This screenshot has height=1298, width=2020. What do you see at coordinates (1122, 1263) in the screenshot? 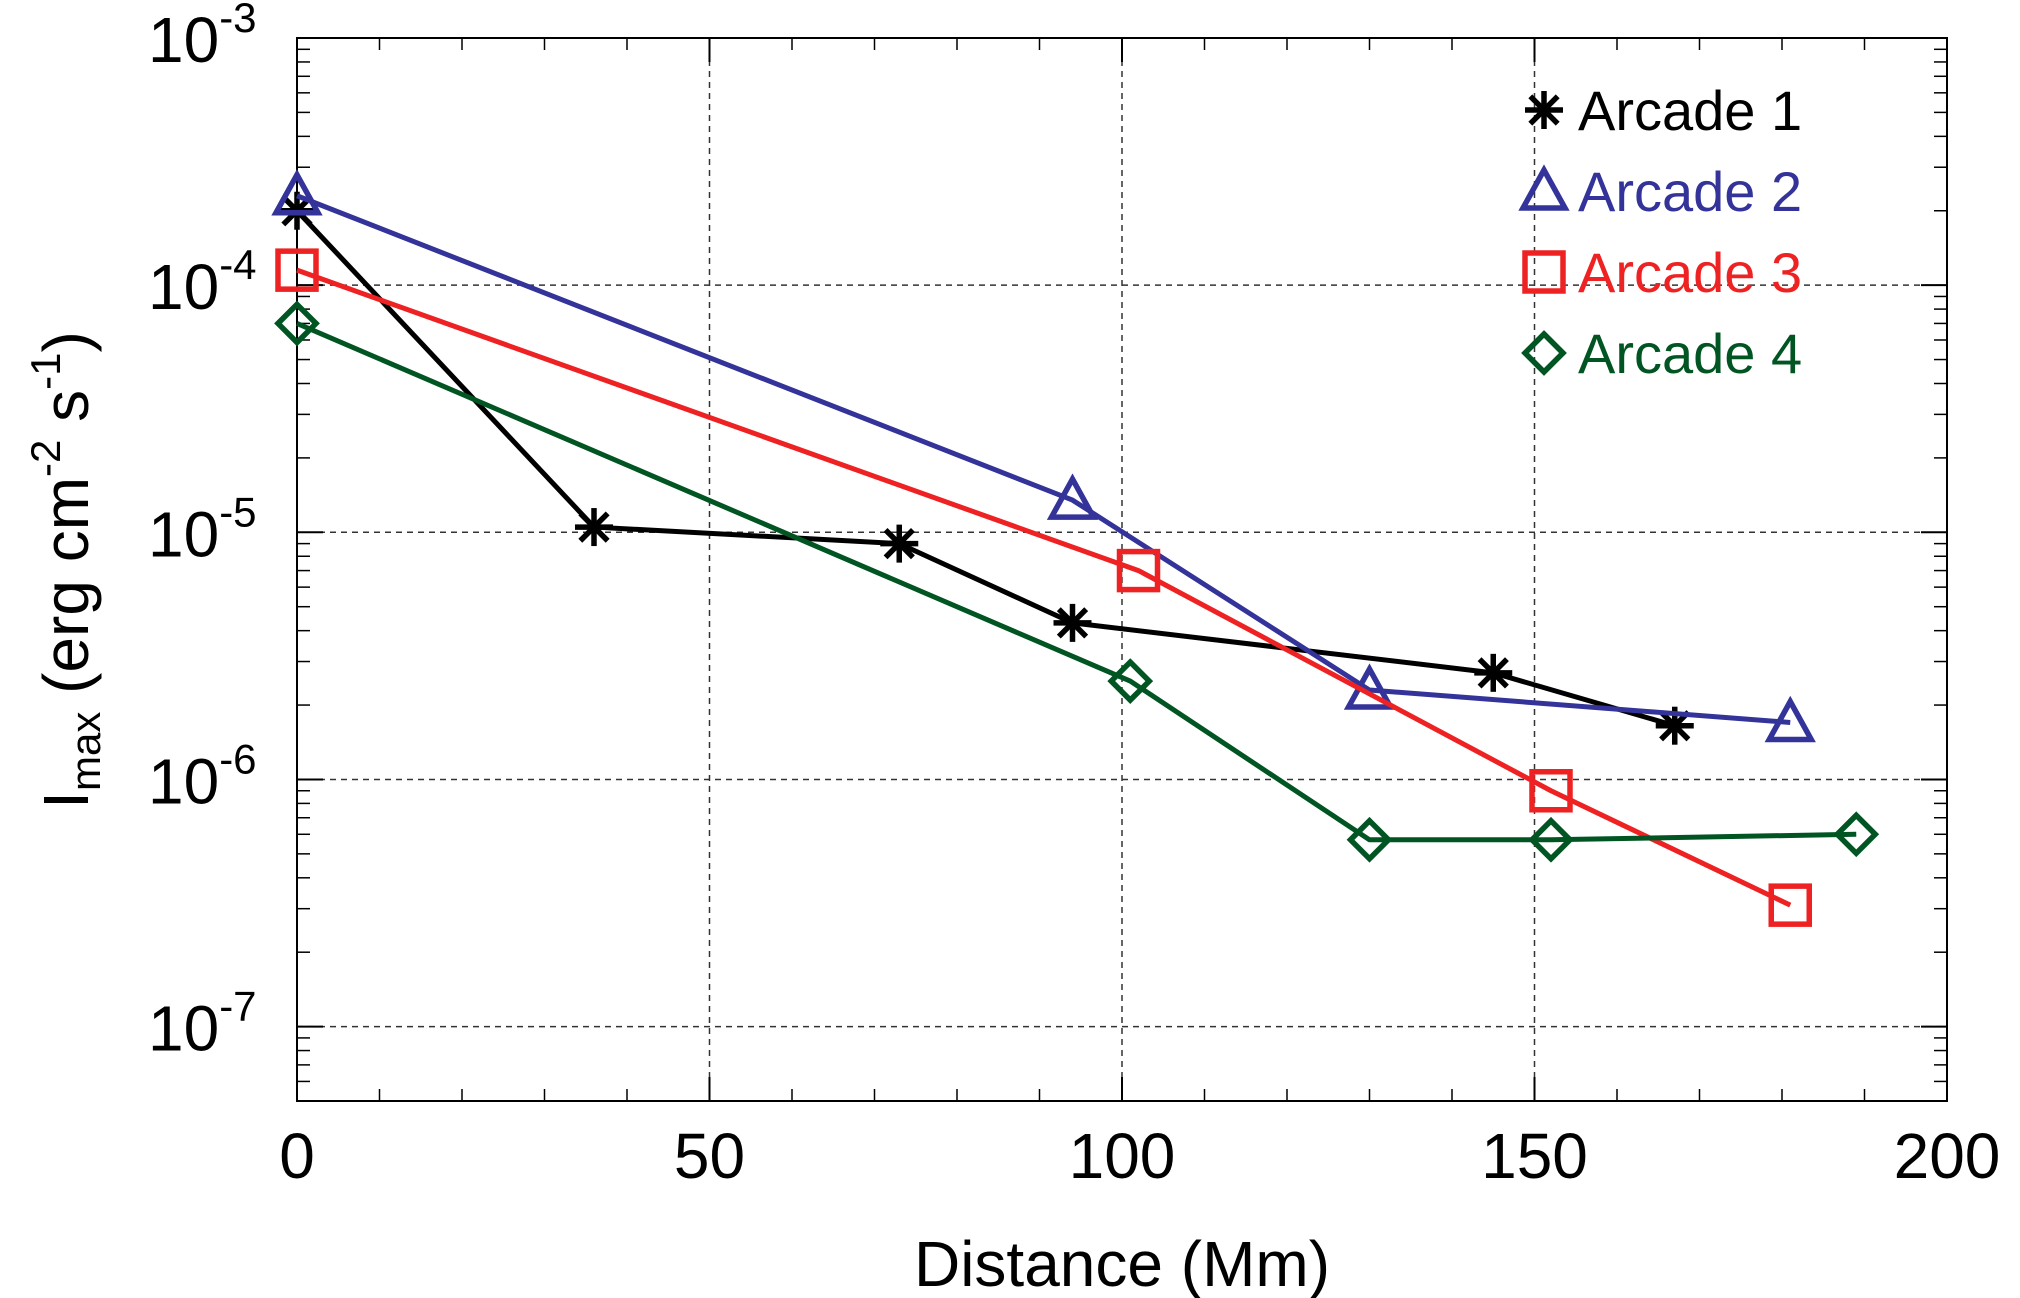
I see `x-axis-label: Distance (Mm)` at bounding box center [1122, 1263].